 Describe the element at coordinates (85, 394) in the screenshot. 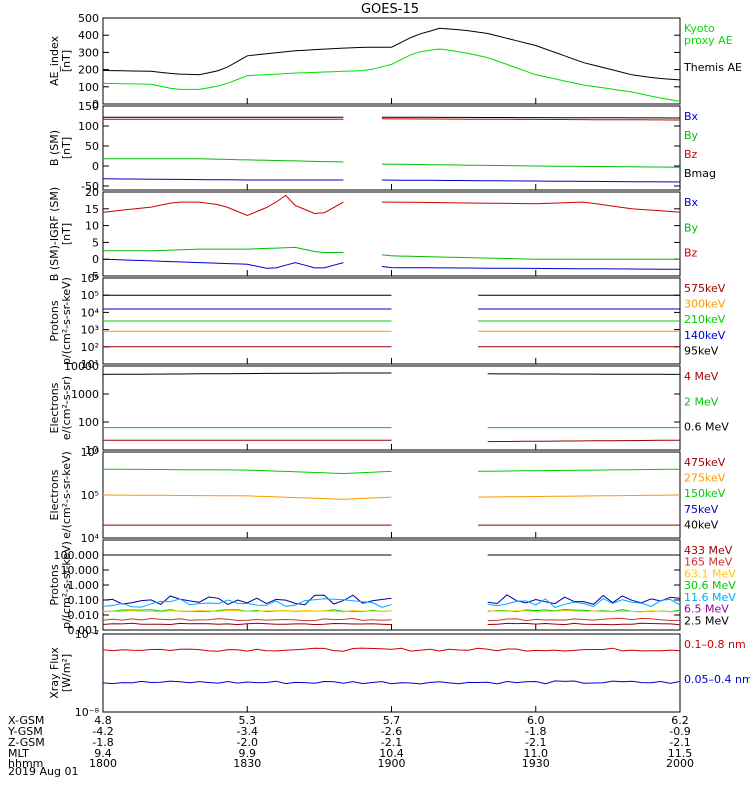

I see `y-tick-label: 1000` at that location.